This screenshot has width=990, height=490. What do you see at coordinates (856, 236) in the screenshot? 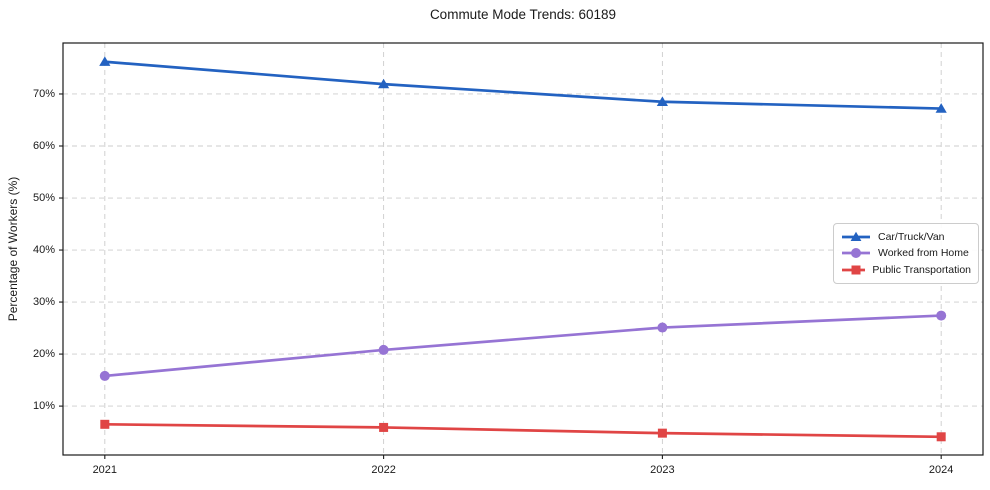
I see `triangle-legend-sample-icon` at bounding box center [856, 236].